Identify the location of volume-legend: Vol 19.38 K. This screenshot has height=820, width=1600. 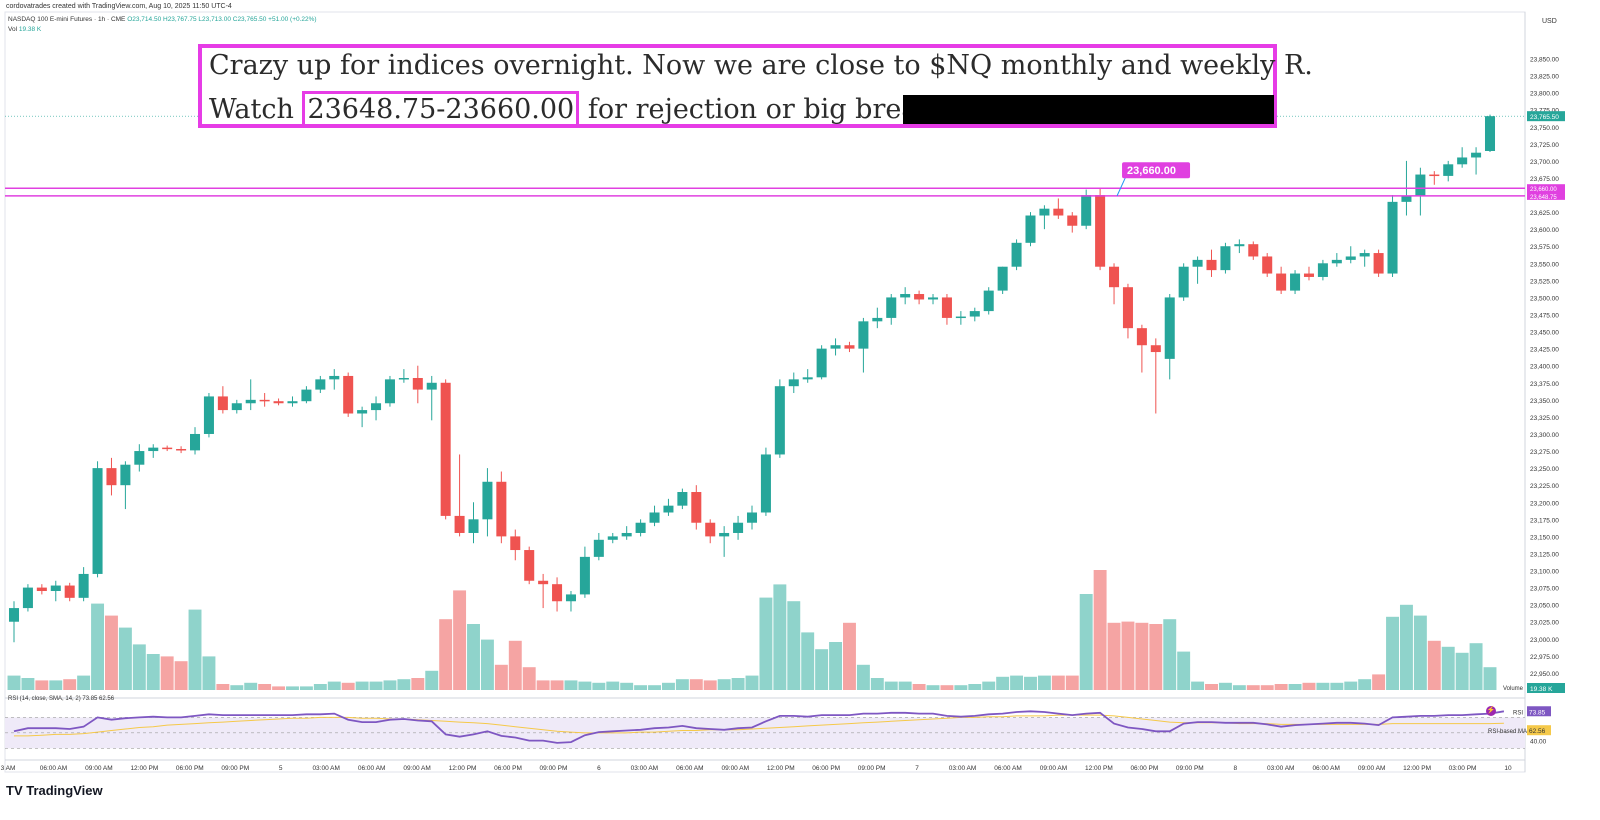
(24, 29).